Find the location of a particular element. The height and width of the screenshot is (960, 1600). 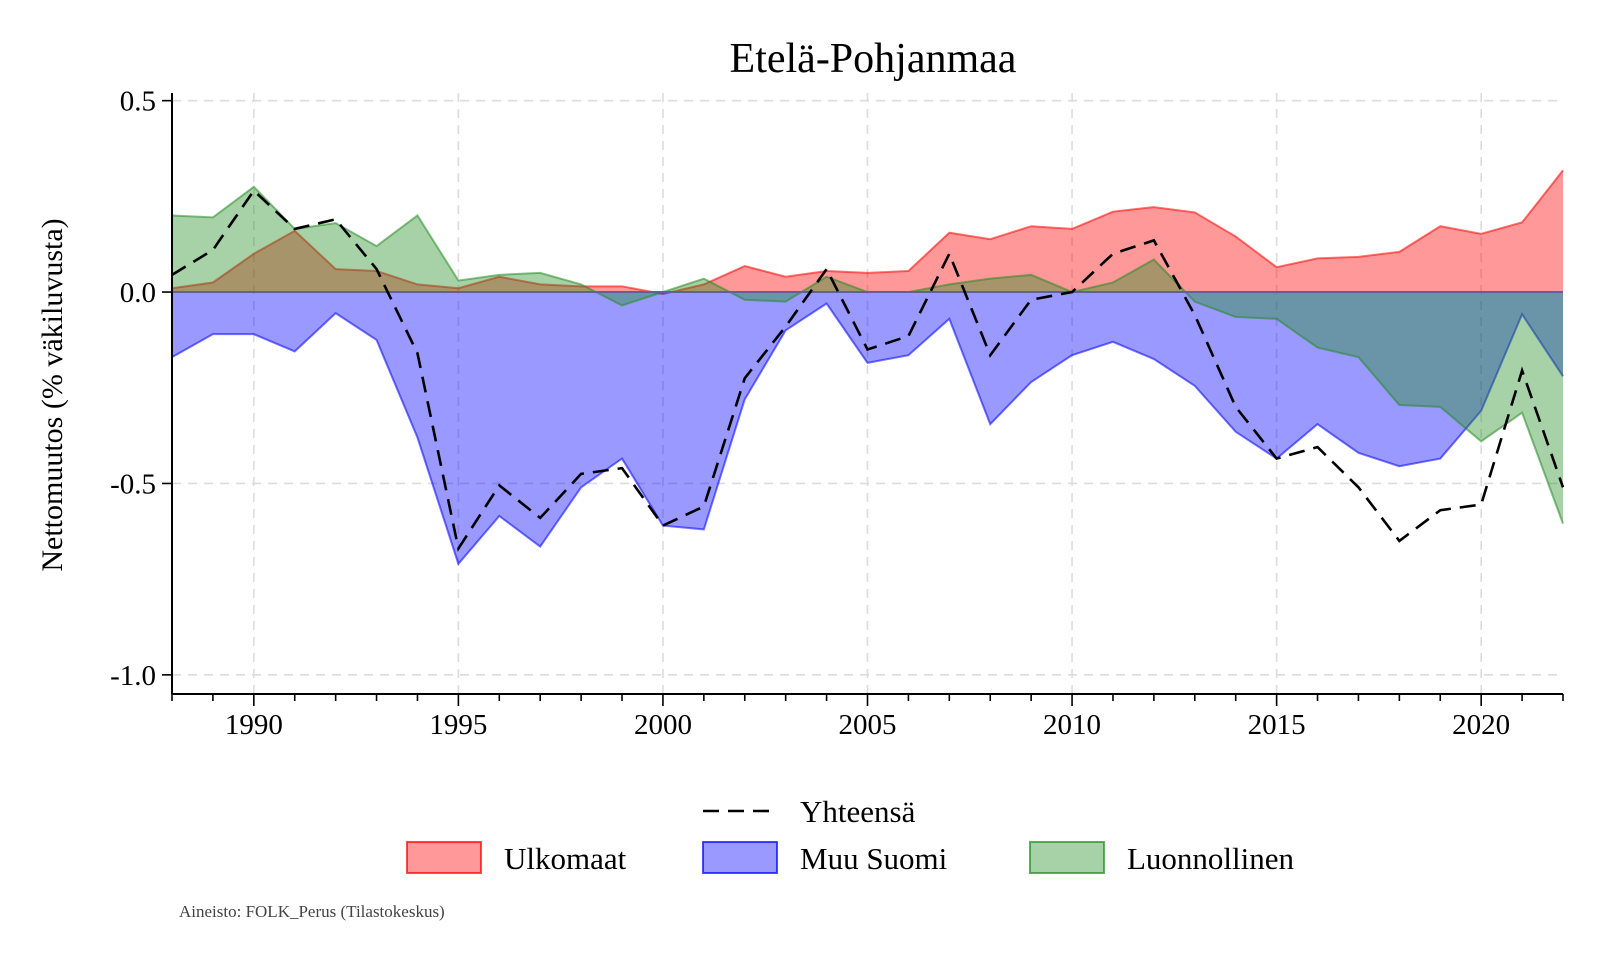

y-tick-label-1: 0.0 is located at coordinates (138, 293).